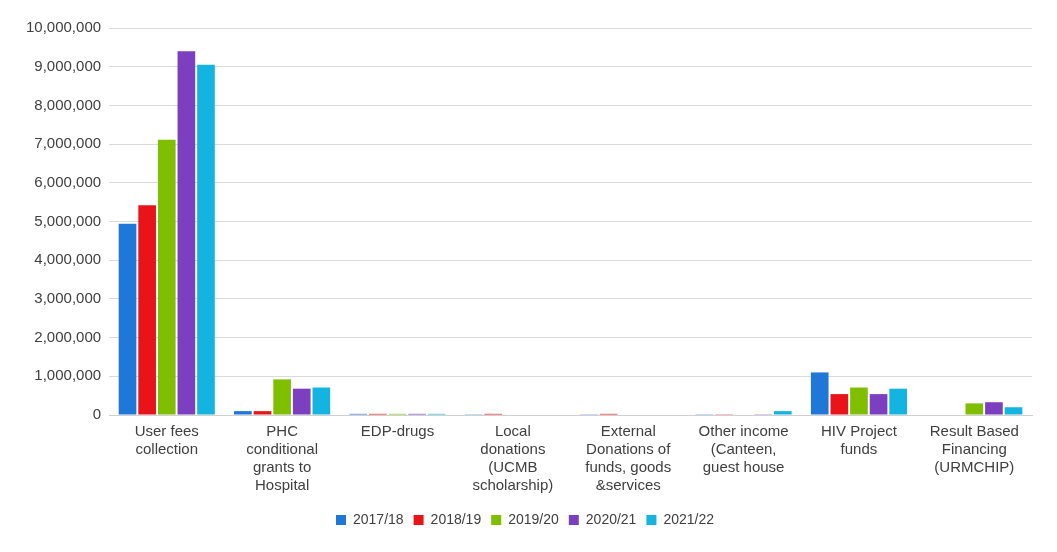 This screenshot has height=552, width=1057. Describe the element at coordinates (859, 440) in the screenshot. I see `x-tick-label: HIV Project funds` at that location.